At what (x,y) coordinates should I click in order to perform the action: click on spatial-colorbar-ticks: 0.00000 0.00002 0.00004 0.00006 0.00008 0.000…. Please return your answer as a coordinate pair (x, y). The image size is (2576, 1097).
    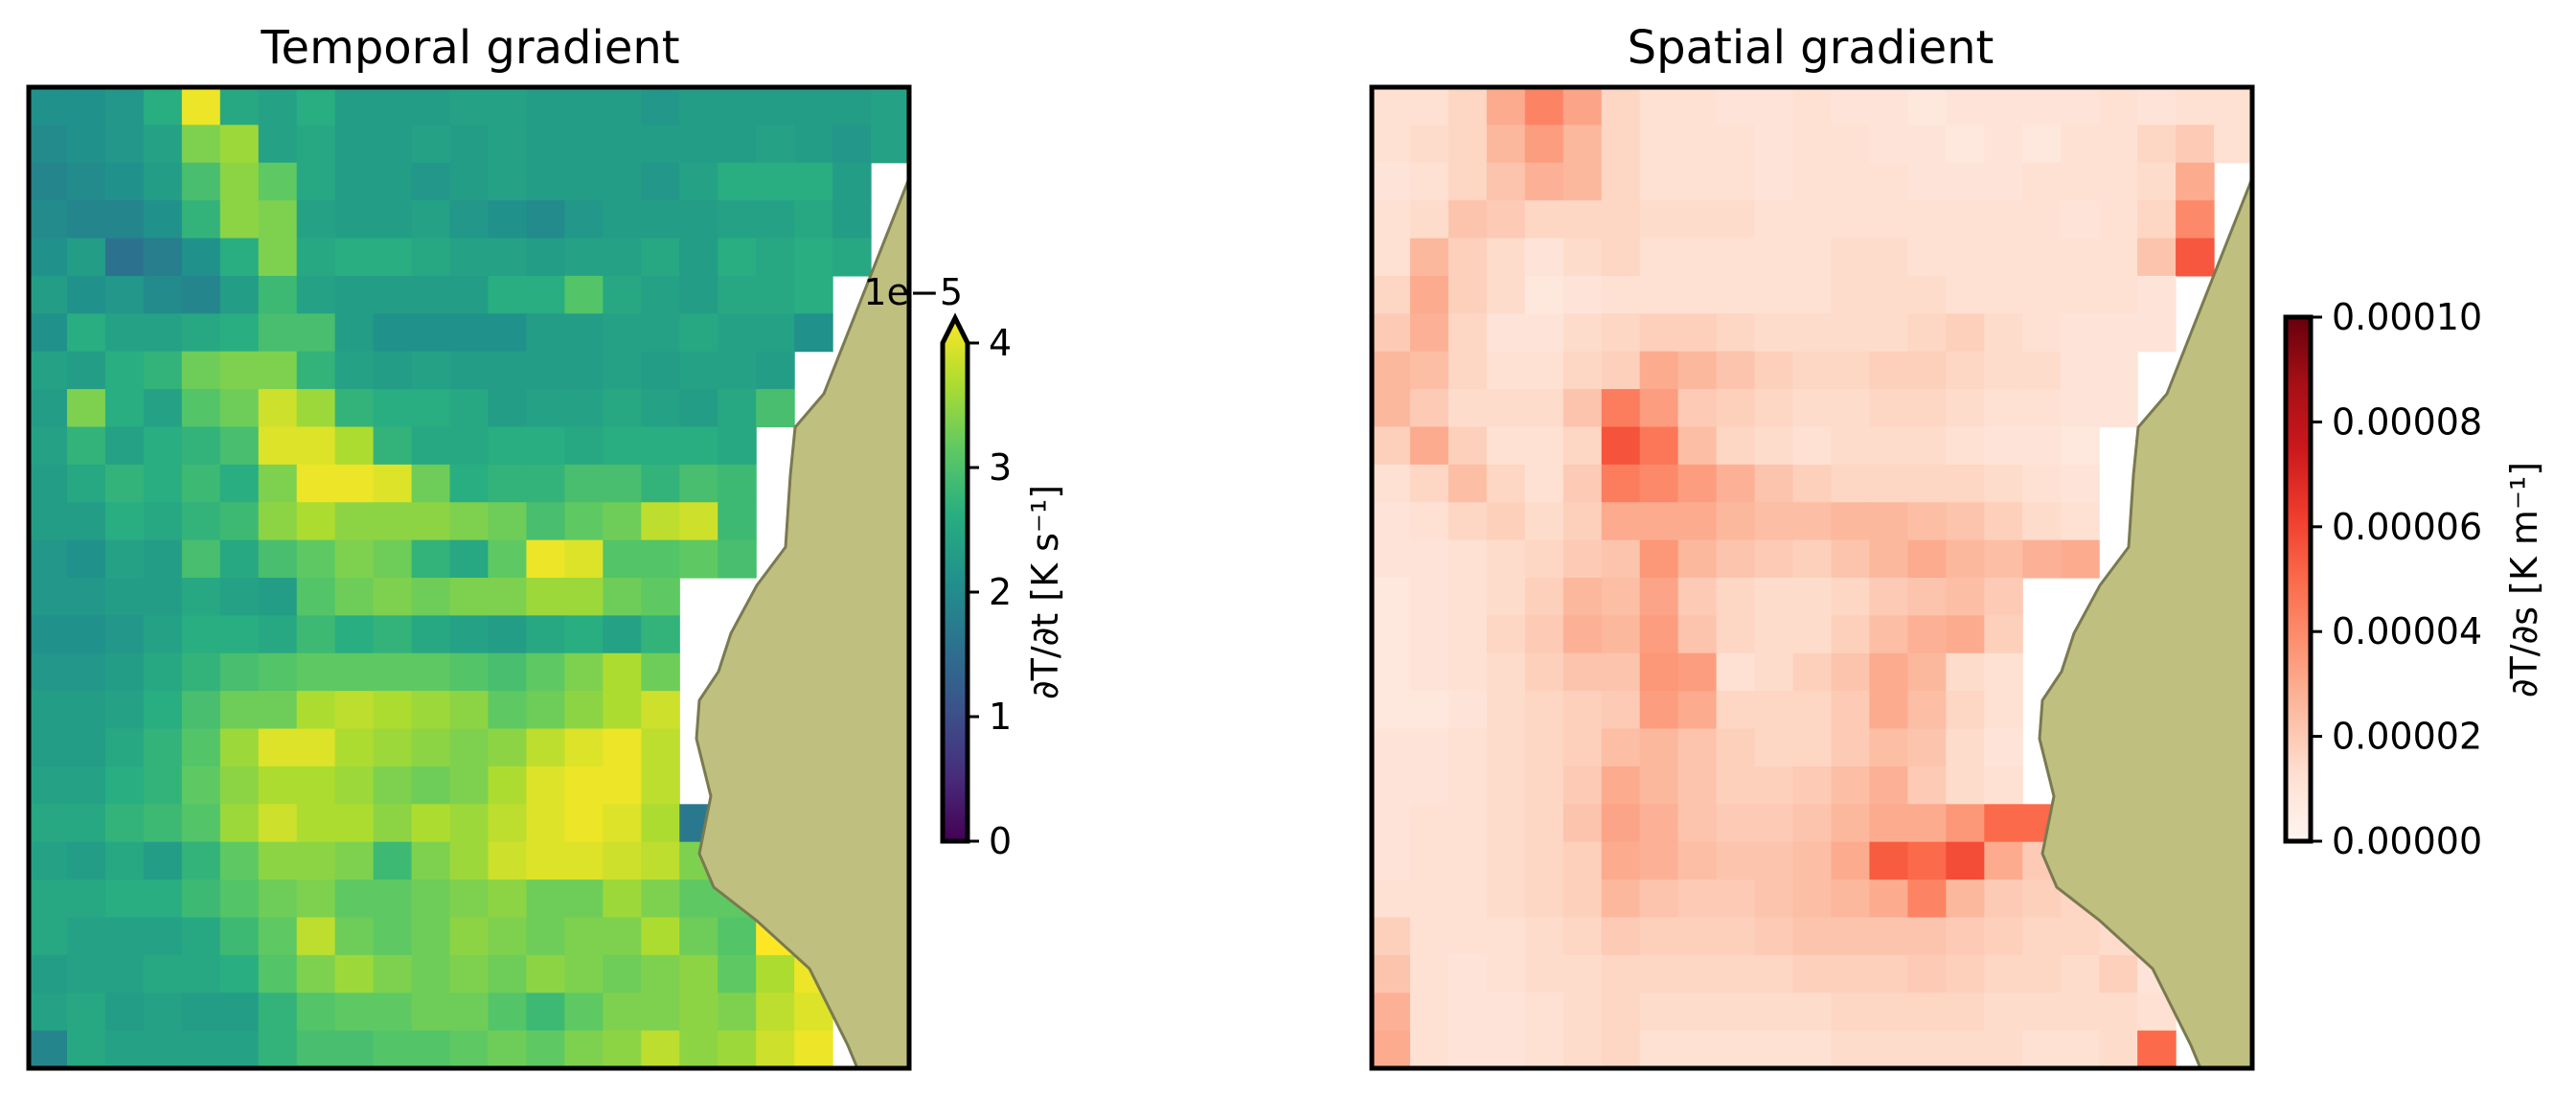
    Looking at the image, I should click on (2397, 579).